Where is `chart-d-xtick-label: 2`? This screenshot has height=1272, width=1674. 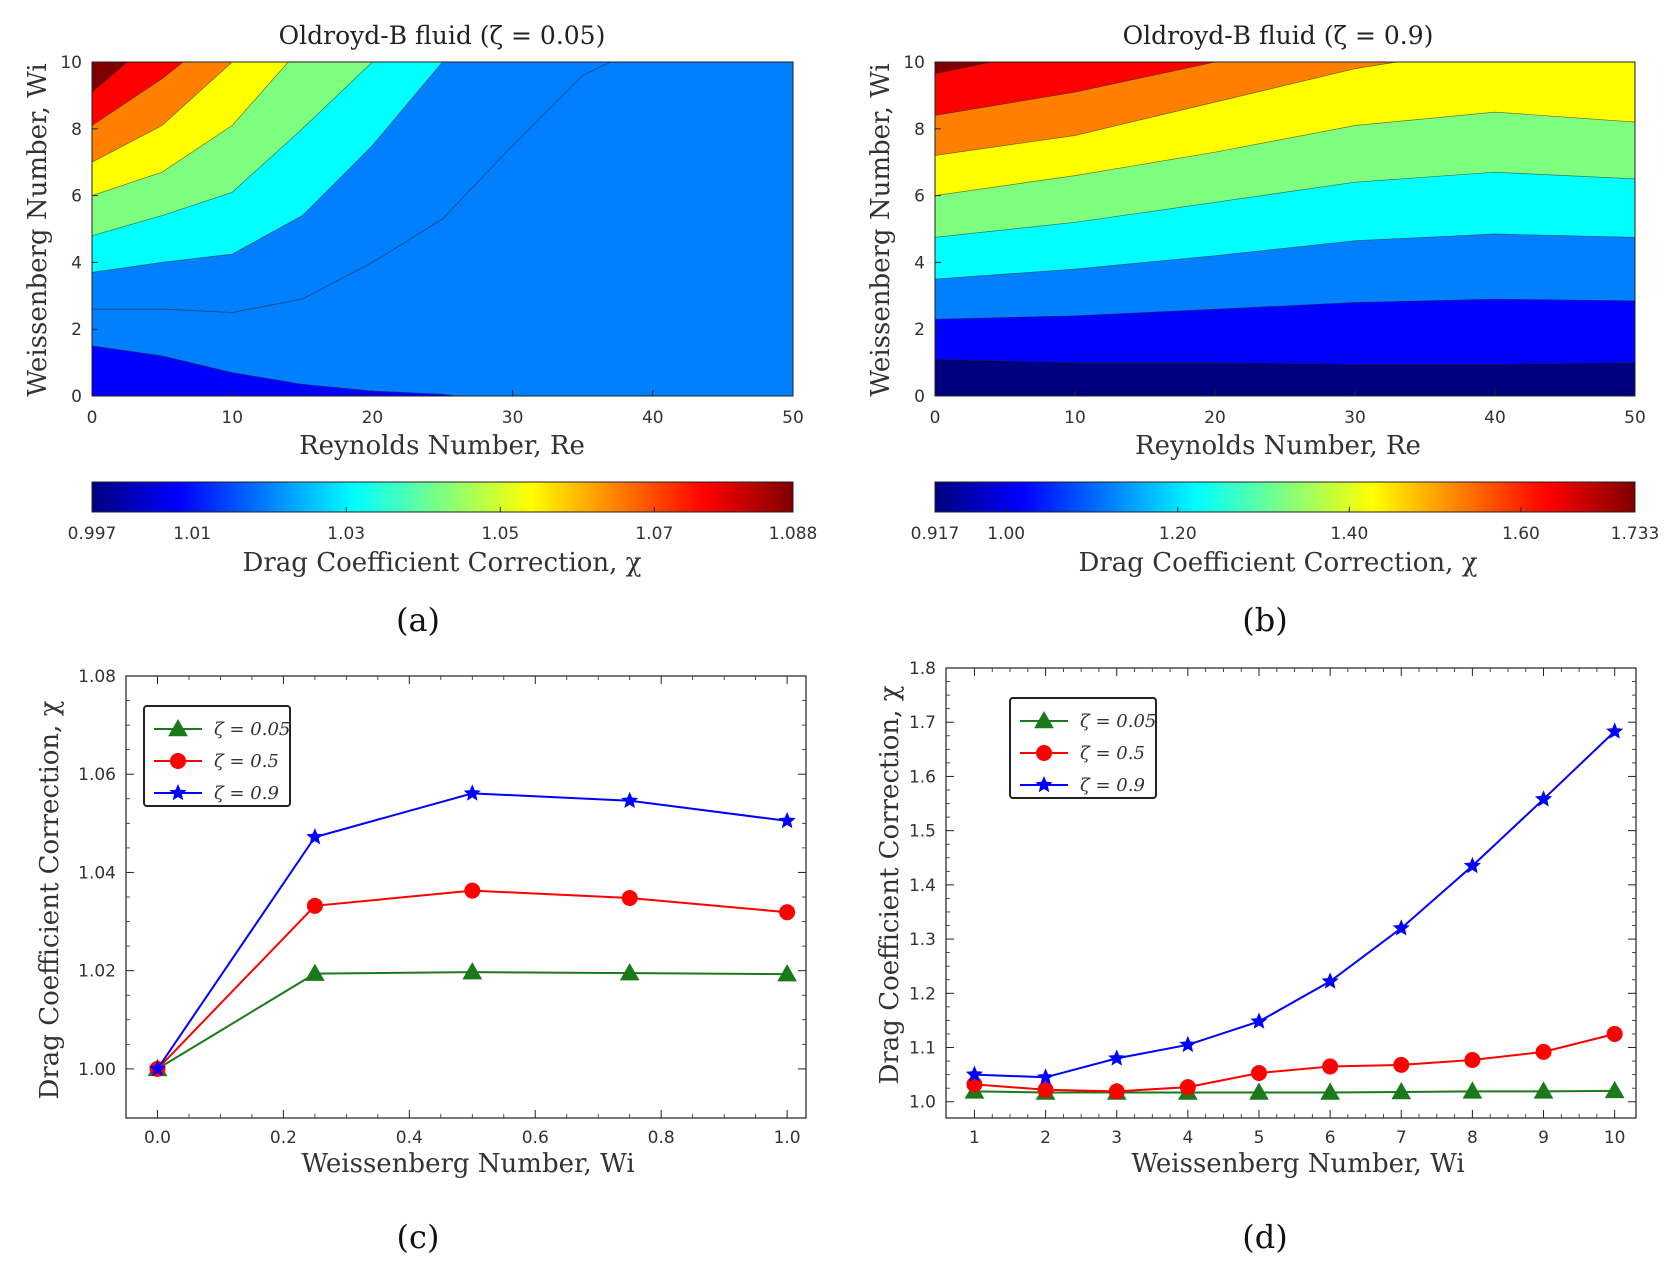 chart-d-xtick-label: 2 is located at coordinates (1045, 1138).